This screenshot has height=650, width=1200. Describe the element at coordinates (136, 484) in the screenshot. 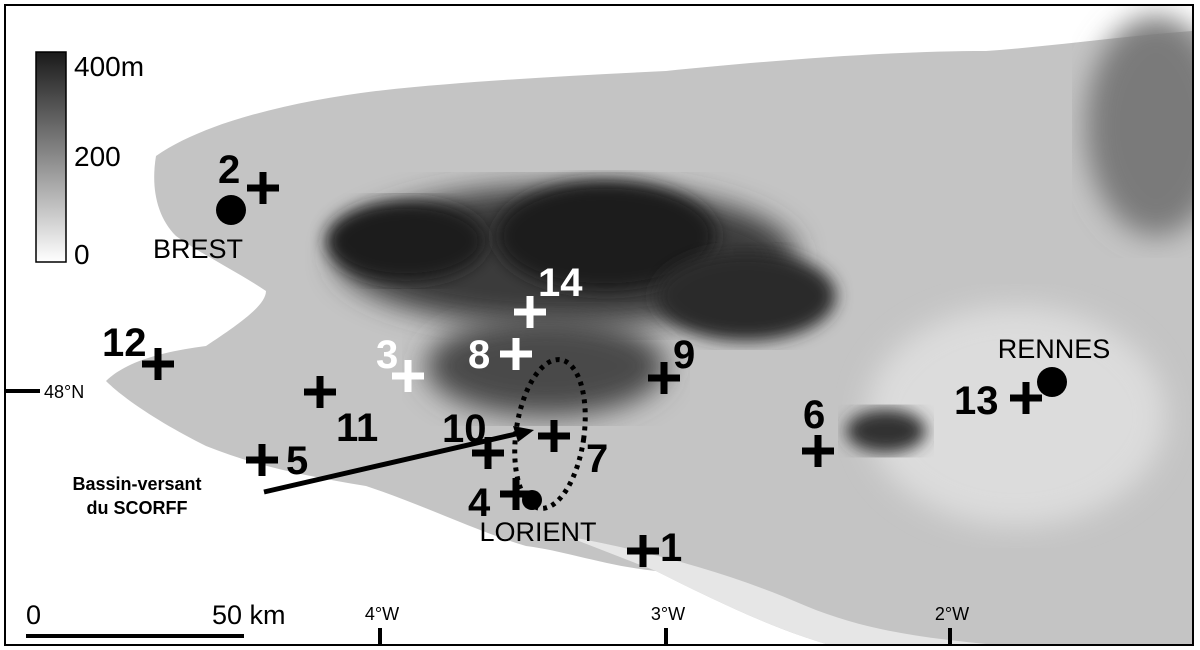

I see `watershed-label-line1: Bassin-versant` at that location.